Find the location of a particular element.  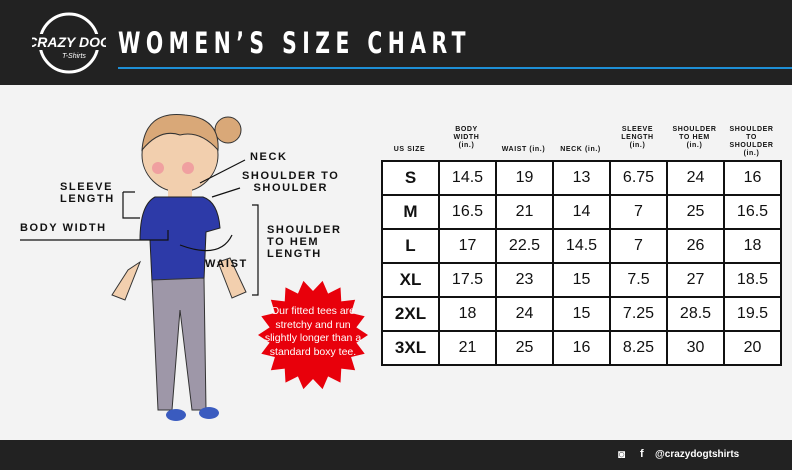

crazy-dog-logo: CRAZY DOG T-Shirts is located at coordinates (69, 43).